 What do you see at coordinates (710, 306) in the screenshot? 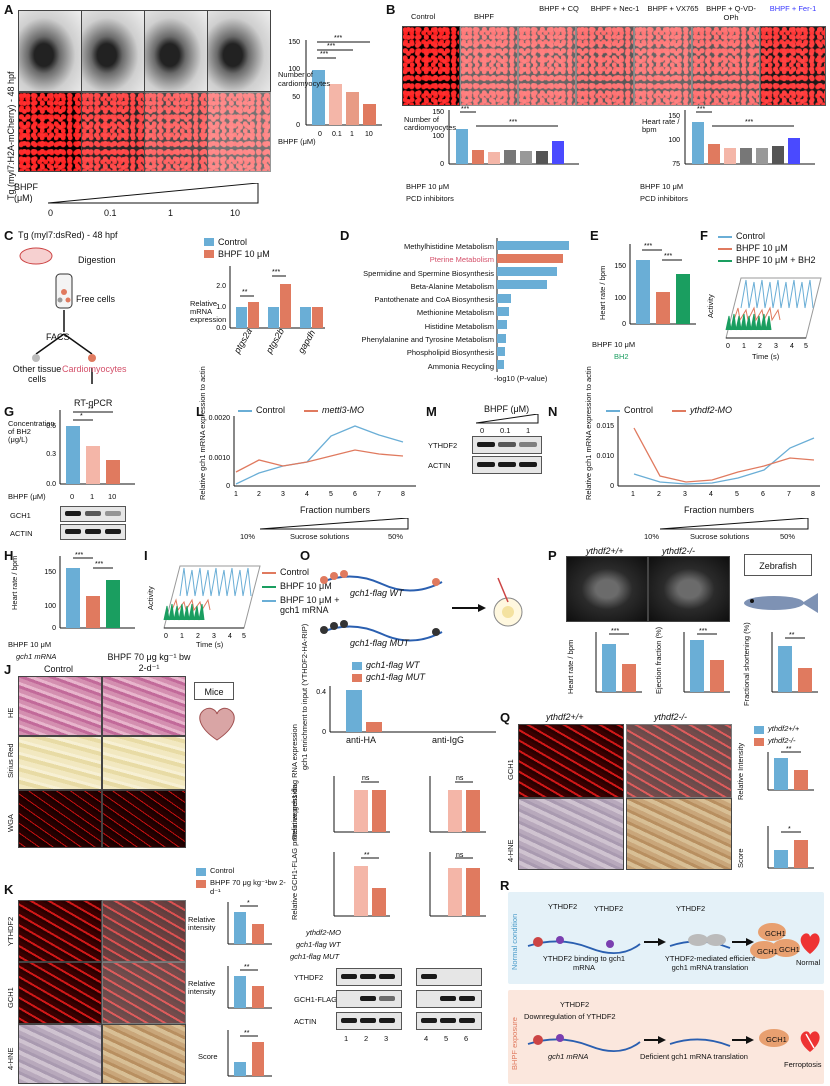
I see `f-ylabel: Activity` at bounding box center [710, 306].